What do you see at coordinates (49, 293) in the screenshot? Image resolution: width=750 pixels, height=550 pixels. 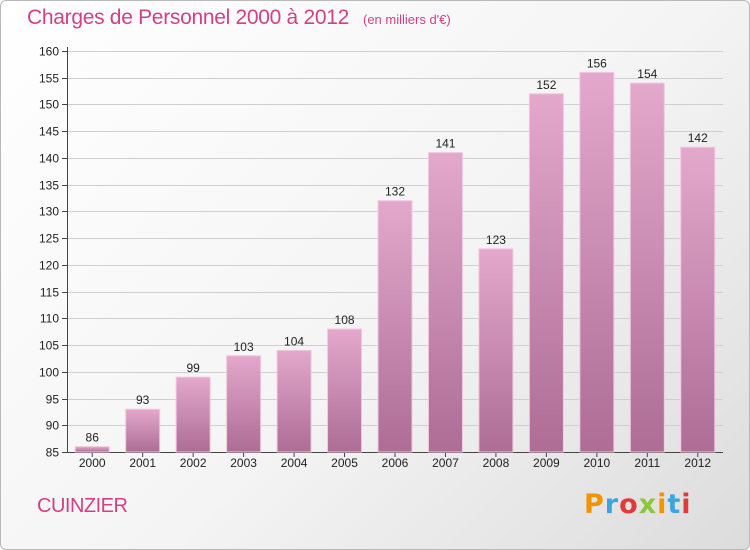 I see `y-tick-label: 115` at bounding box center [49, 293].